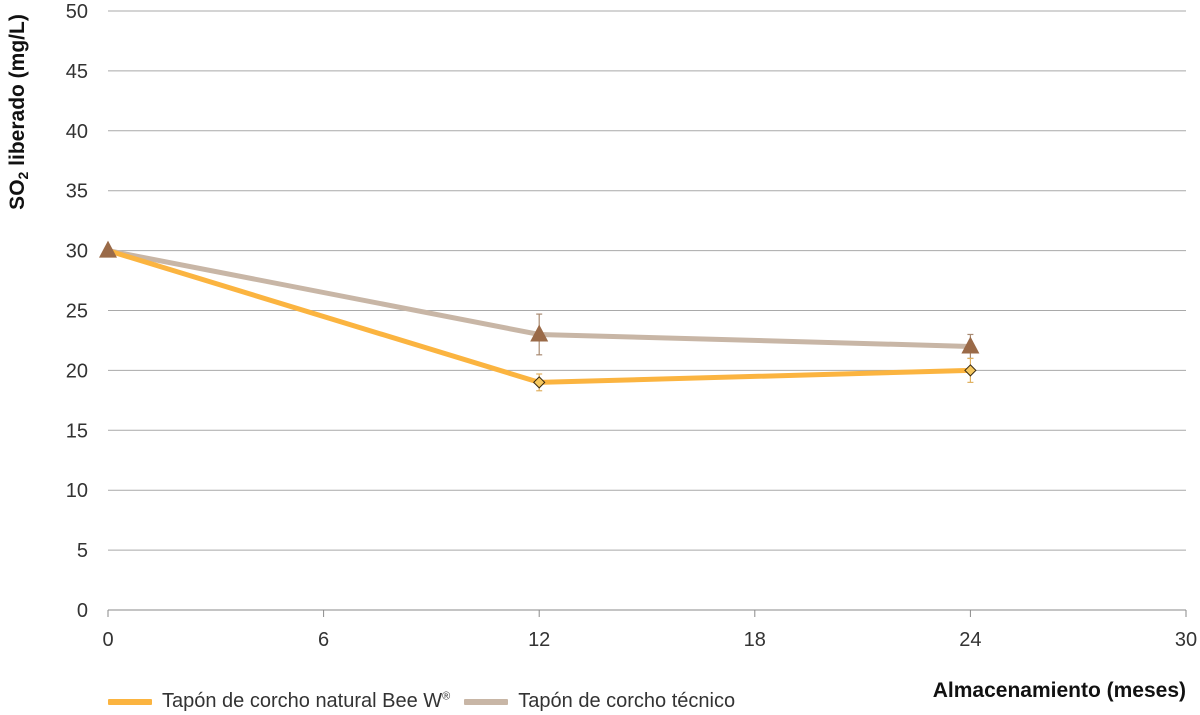  What do you see at coordinates (82, 611) in the screenshot?
I see `y-tick-label: 0` at bounding box center [82, 611].